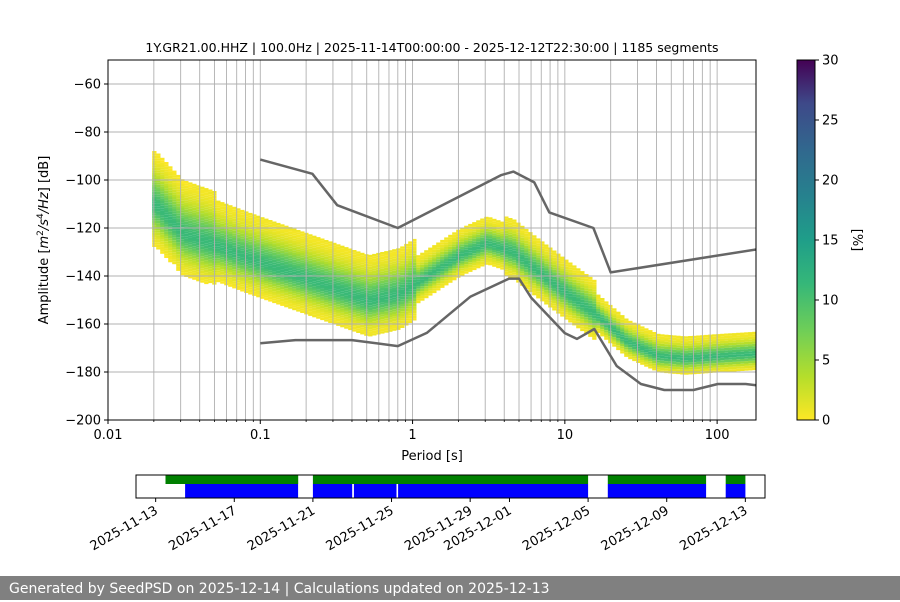 The image size is (900, 602). I want to click on y-axis-label: Amplitude [m2/s4/Hz] [dB], so click(44, 240).